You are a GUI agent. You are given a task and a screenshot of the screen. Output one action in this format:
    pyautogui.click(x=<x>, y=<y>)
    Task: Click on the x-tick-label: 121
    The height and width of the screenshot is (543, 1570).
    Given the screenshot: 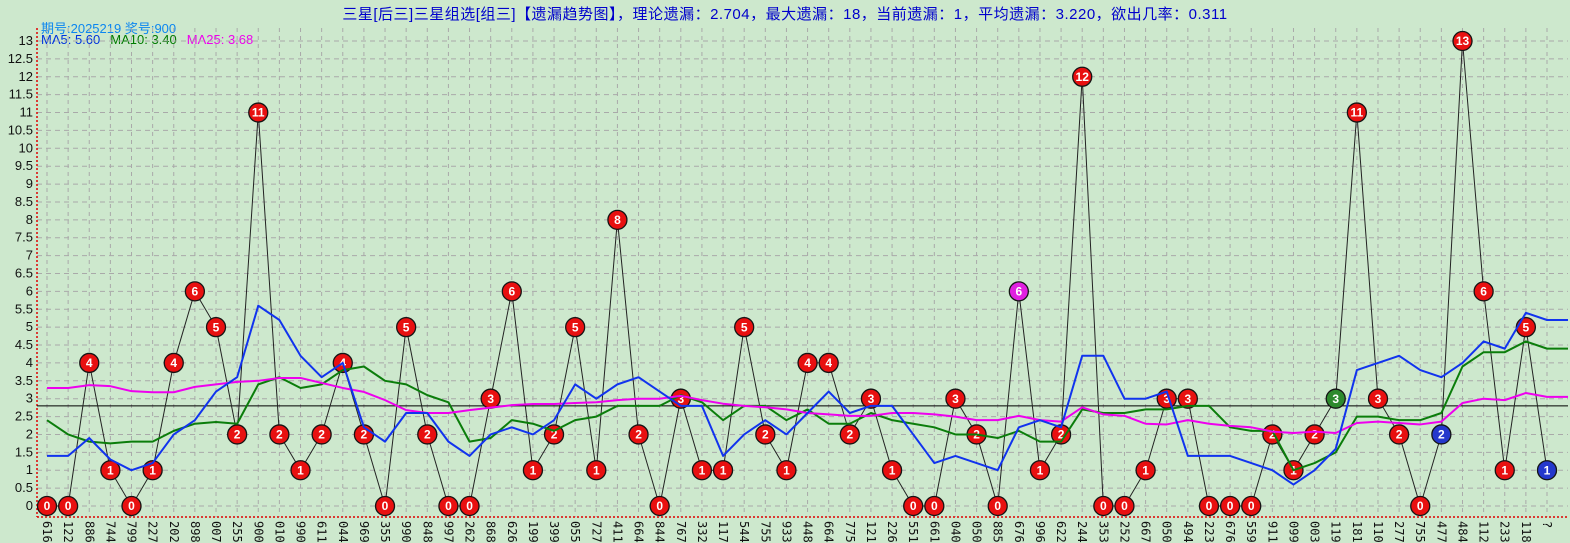 What is the action you would take?
    pyautogui.click(x=871, y=532)
    